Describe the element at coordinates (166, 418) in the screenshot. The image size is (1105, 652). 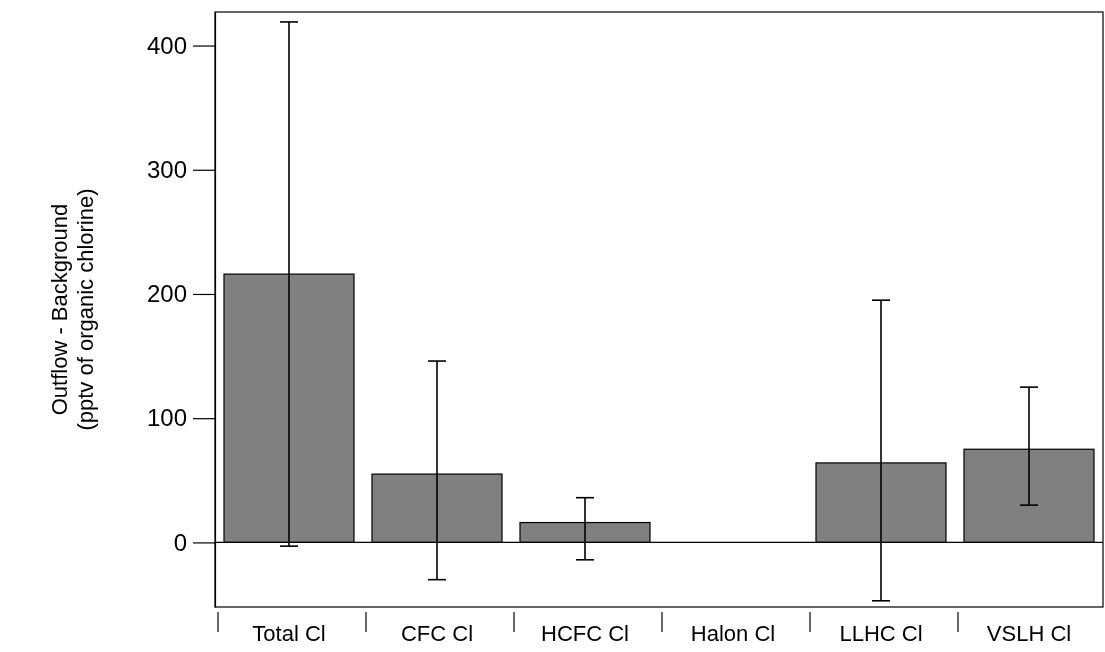
I see `y-tick-label: 100` at that location.